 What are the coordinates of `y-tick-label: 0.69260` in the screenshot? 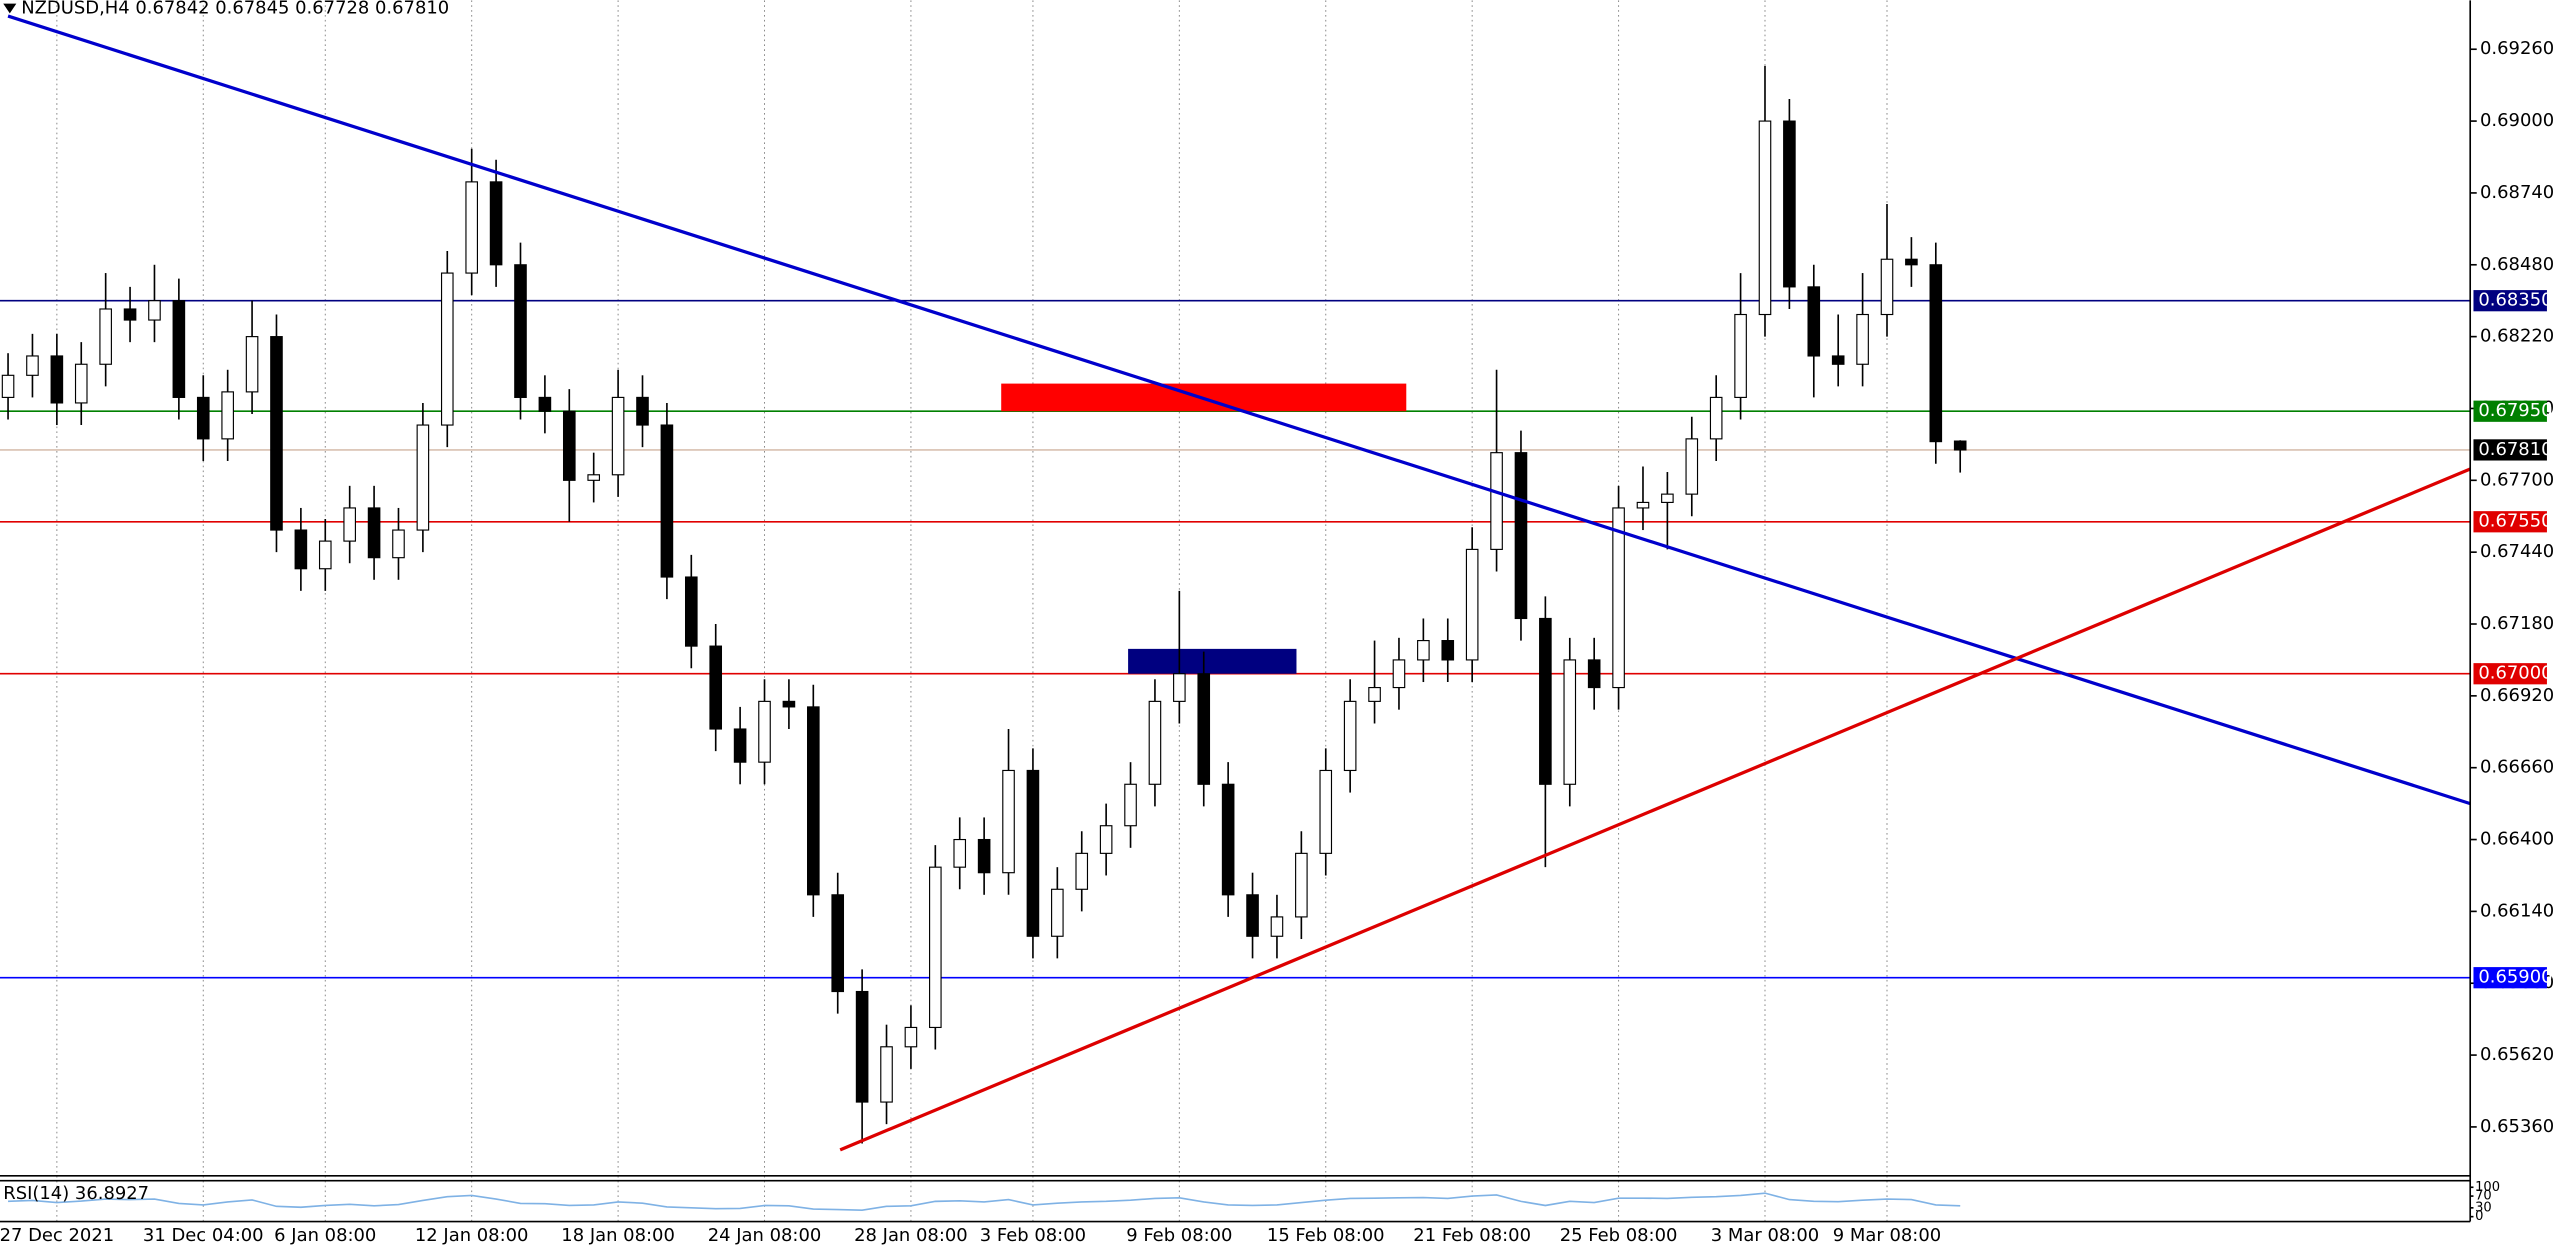 It's located at (2517, 48).